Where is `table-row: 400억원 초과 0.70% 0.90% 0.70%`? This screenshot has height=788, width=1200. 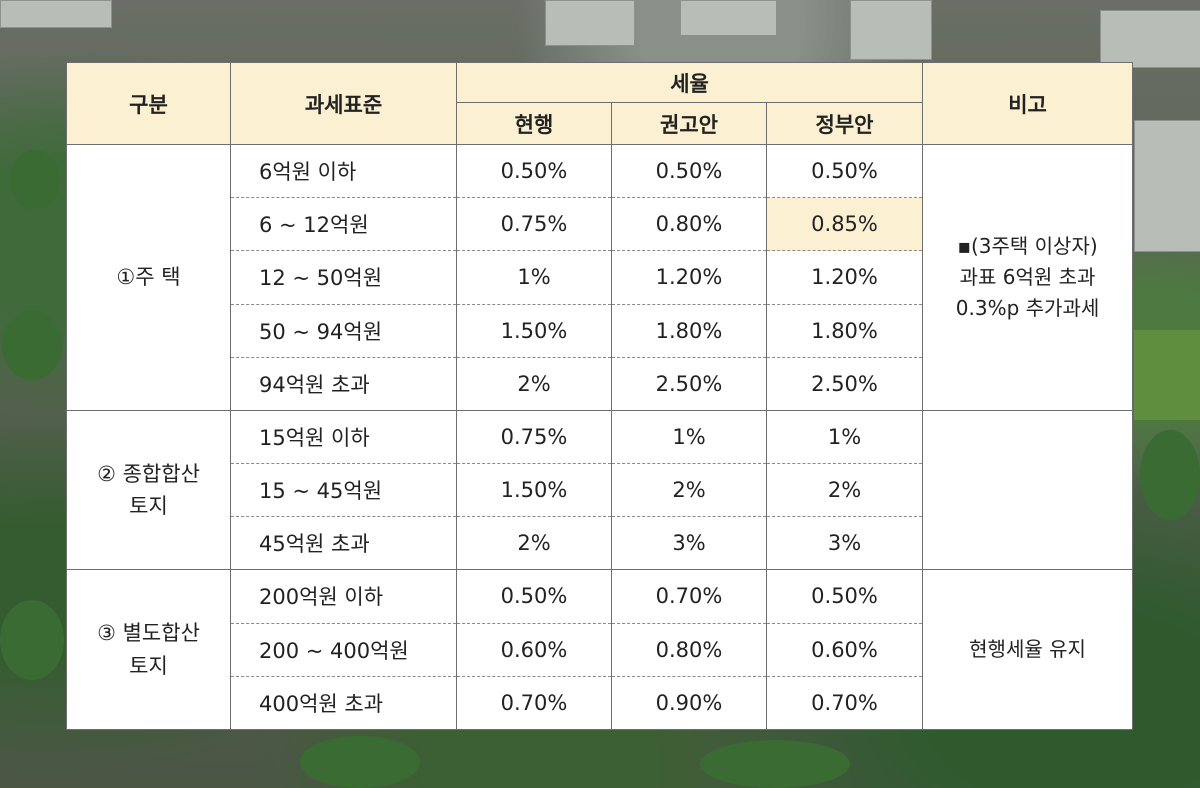
table-row: 400억원 초과 0.70% 0.90% 0.70% is located at coordinates (600, 703).